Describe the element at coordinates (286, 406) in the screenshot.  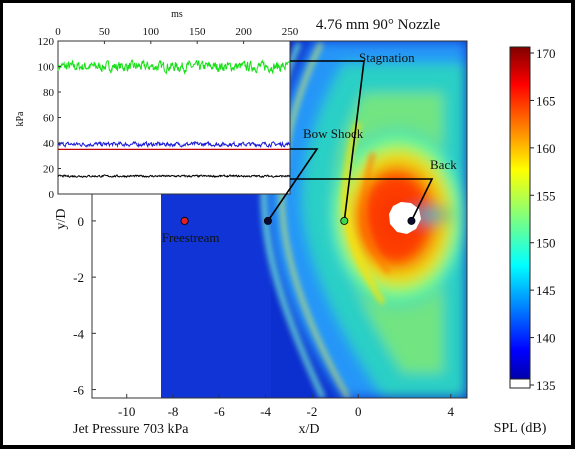
I see `map-x-ticks: -10 -8 -6 -4 -2 0 4` at that location.